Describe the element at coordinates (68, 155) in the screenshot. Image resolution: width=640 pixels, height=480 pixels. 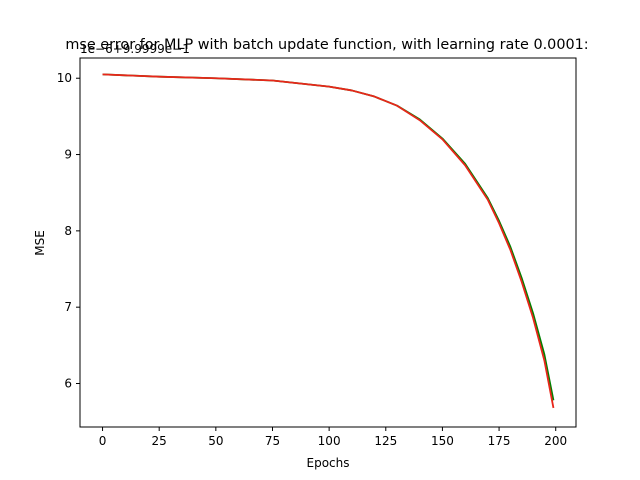
I see `y-tick-label: 9` at that location.